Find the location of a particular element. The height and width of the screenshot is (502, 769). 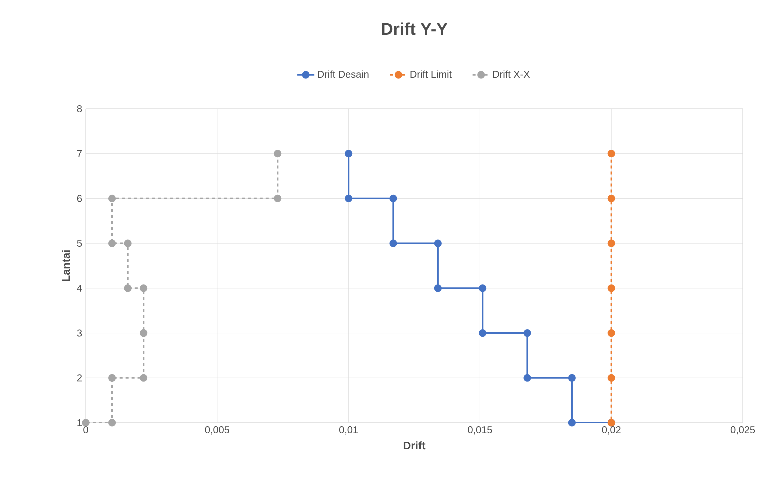

y-tick-label: 5 is located at coordinates (79, 244).